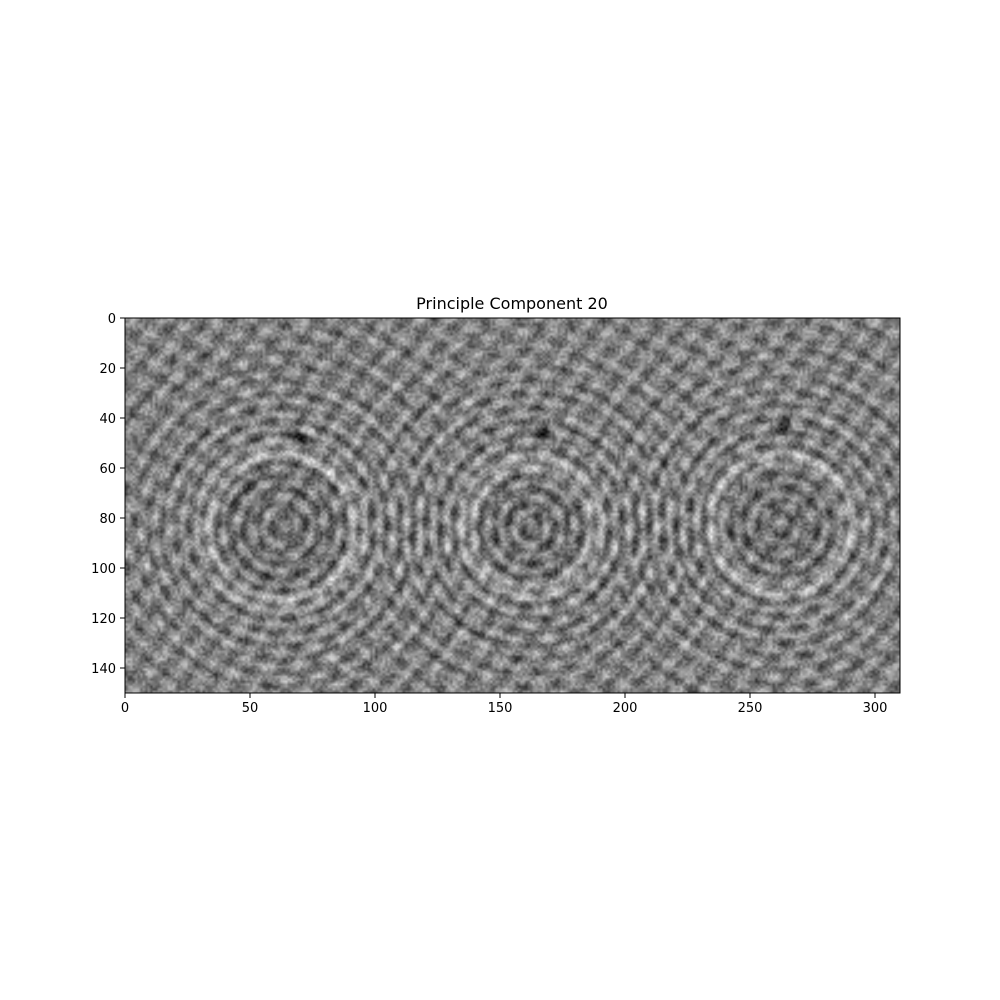 Image resolution: width=1000 pixels, height=1000 pixels. What do you see at coordinates (107, 419) in the screenshot?
I see `y-tick-label: 40` at bounding box center [107, 419].